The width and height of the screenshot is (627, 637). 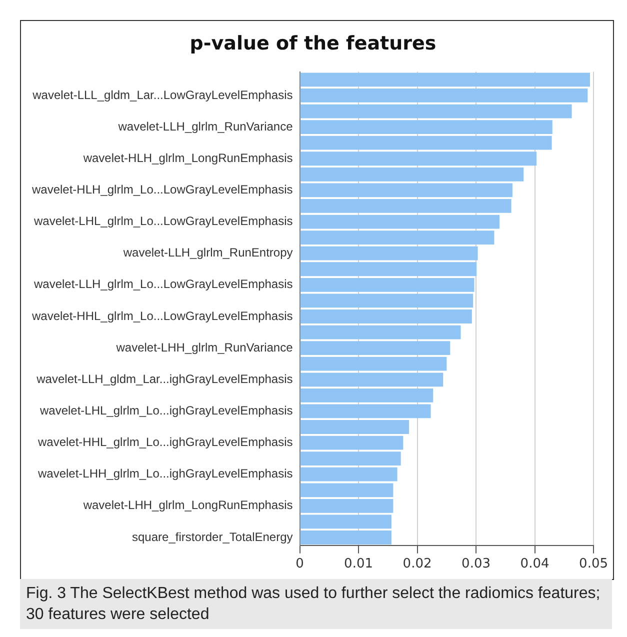 I want to click on y-tick-label: wavelet-HHL_glrlm_Lo...ighGrayLevelEmphasis, so click(x=164, y=442).